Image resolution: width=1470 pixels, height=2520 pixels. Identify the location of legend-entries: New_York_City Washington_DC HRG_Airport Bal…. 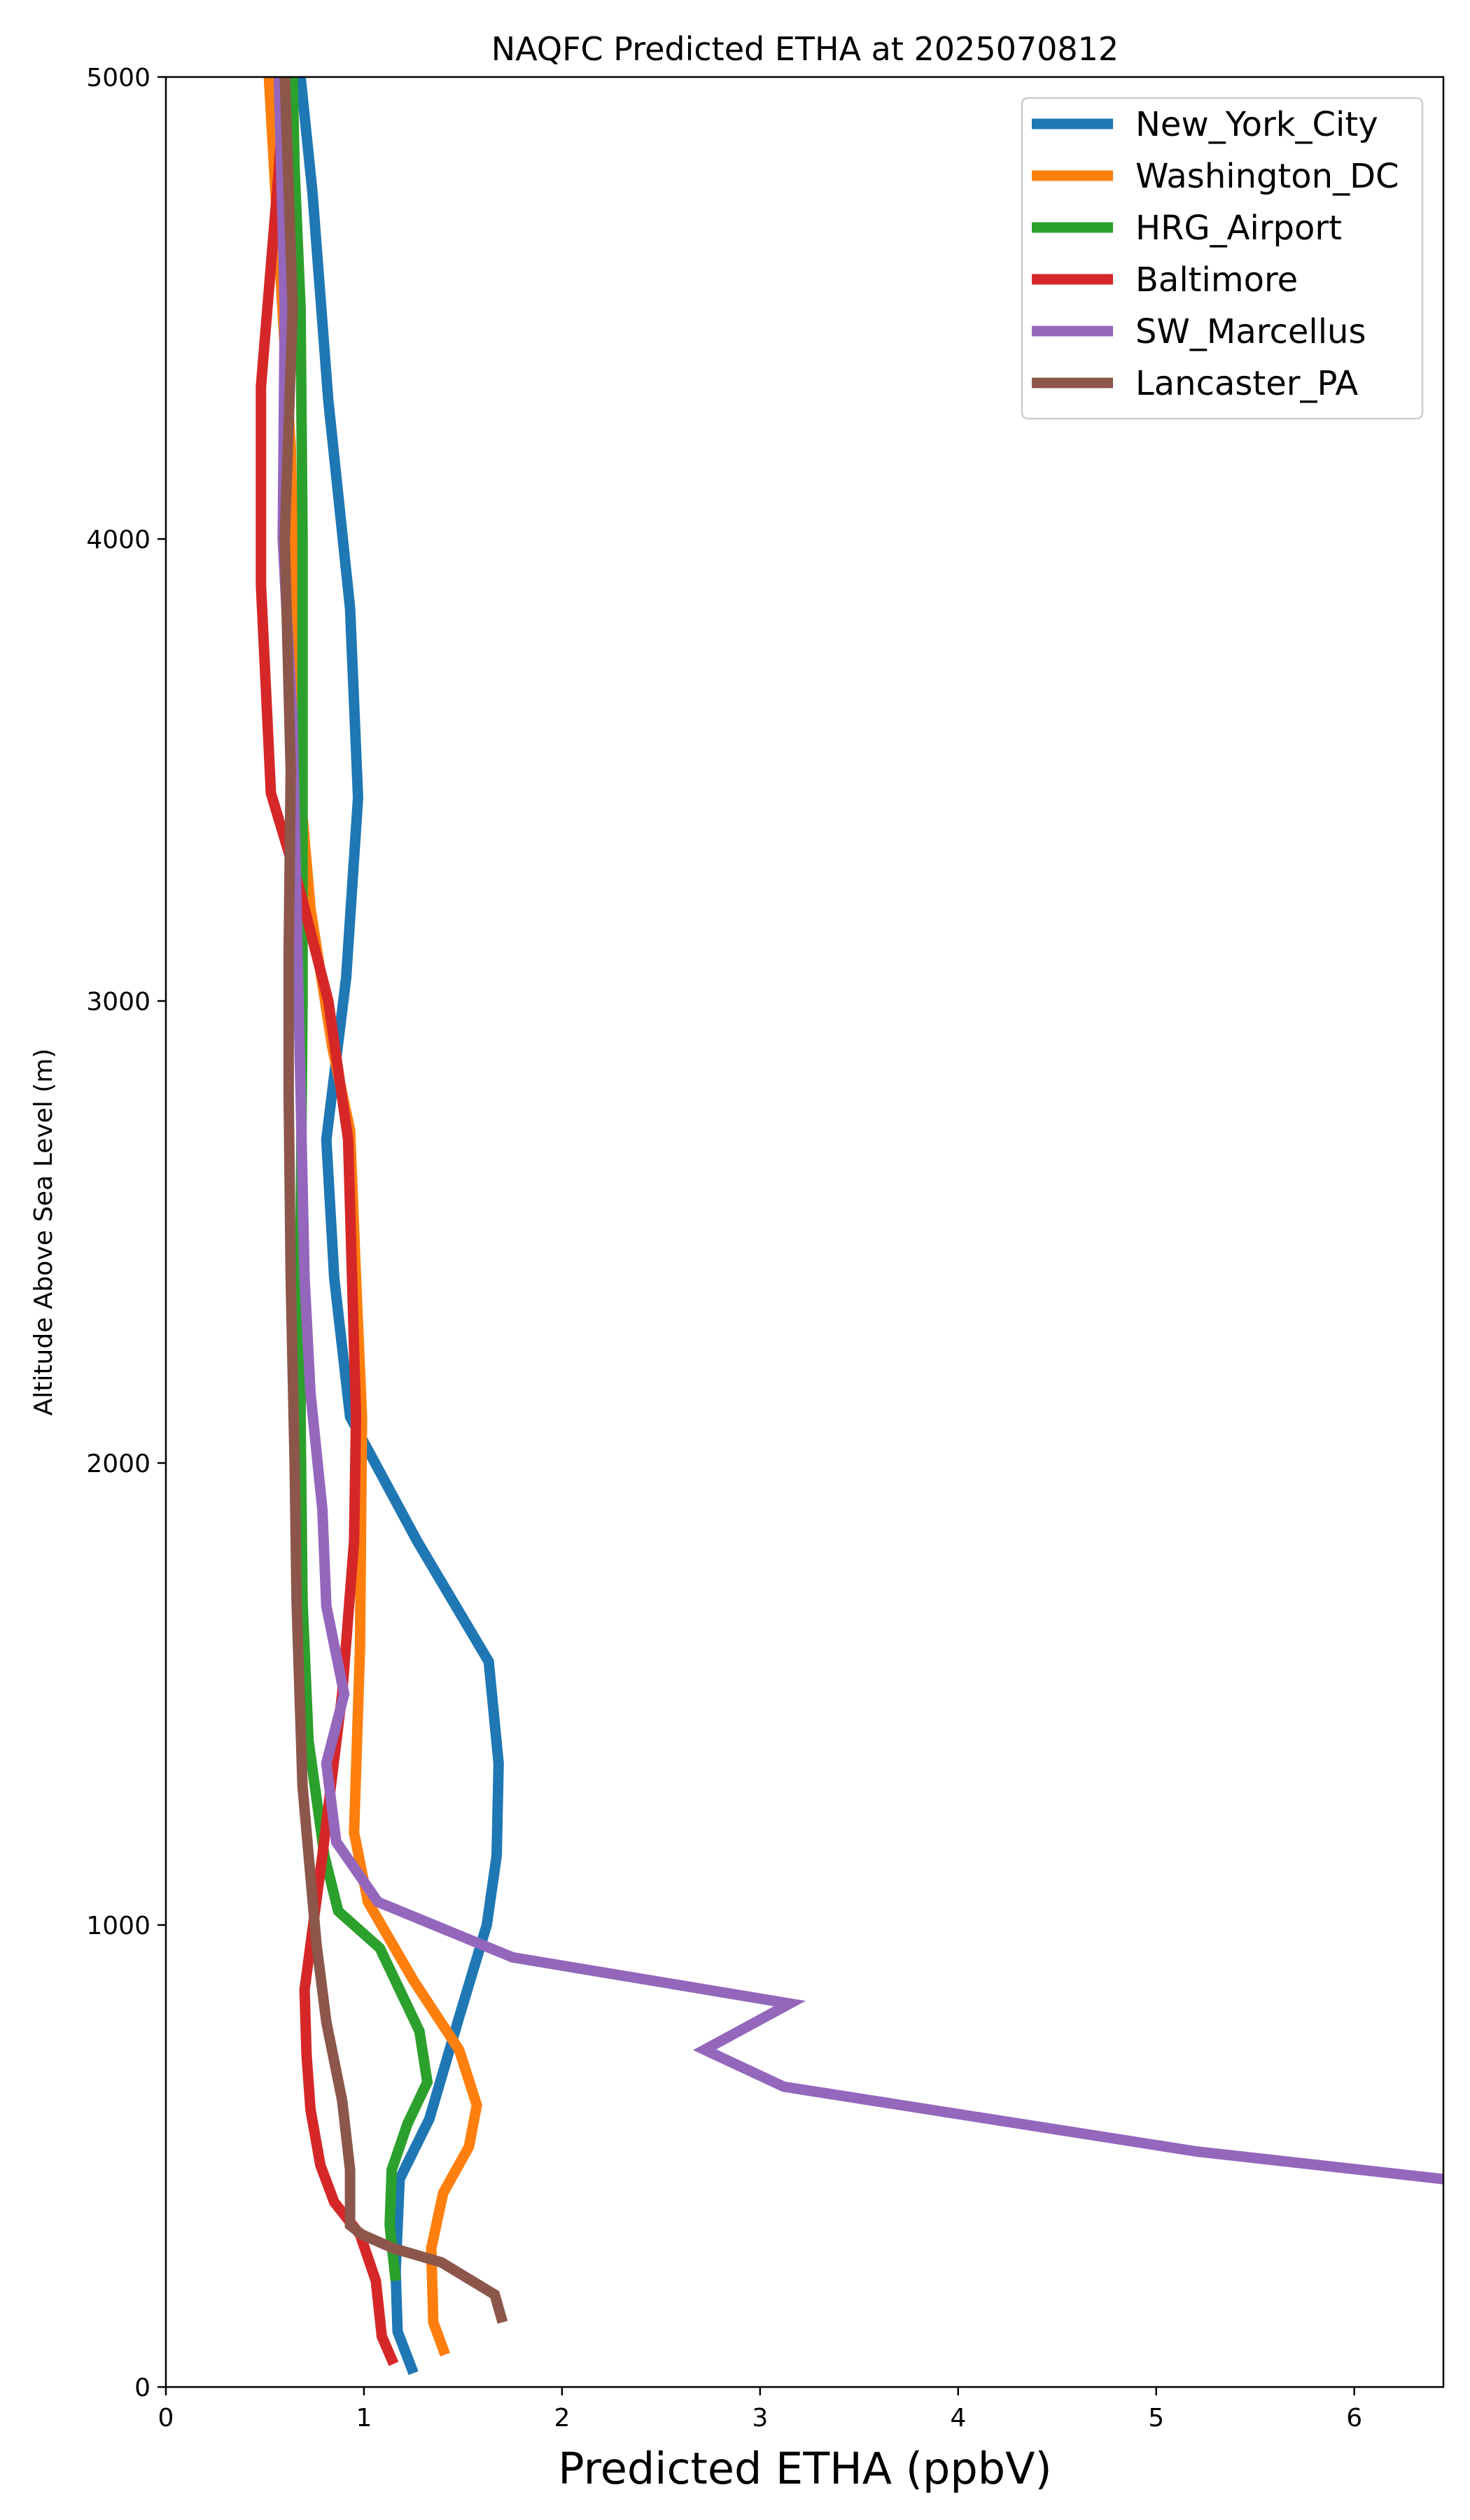
(1215, 254).